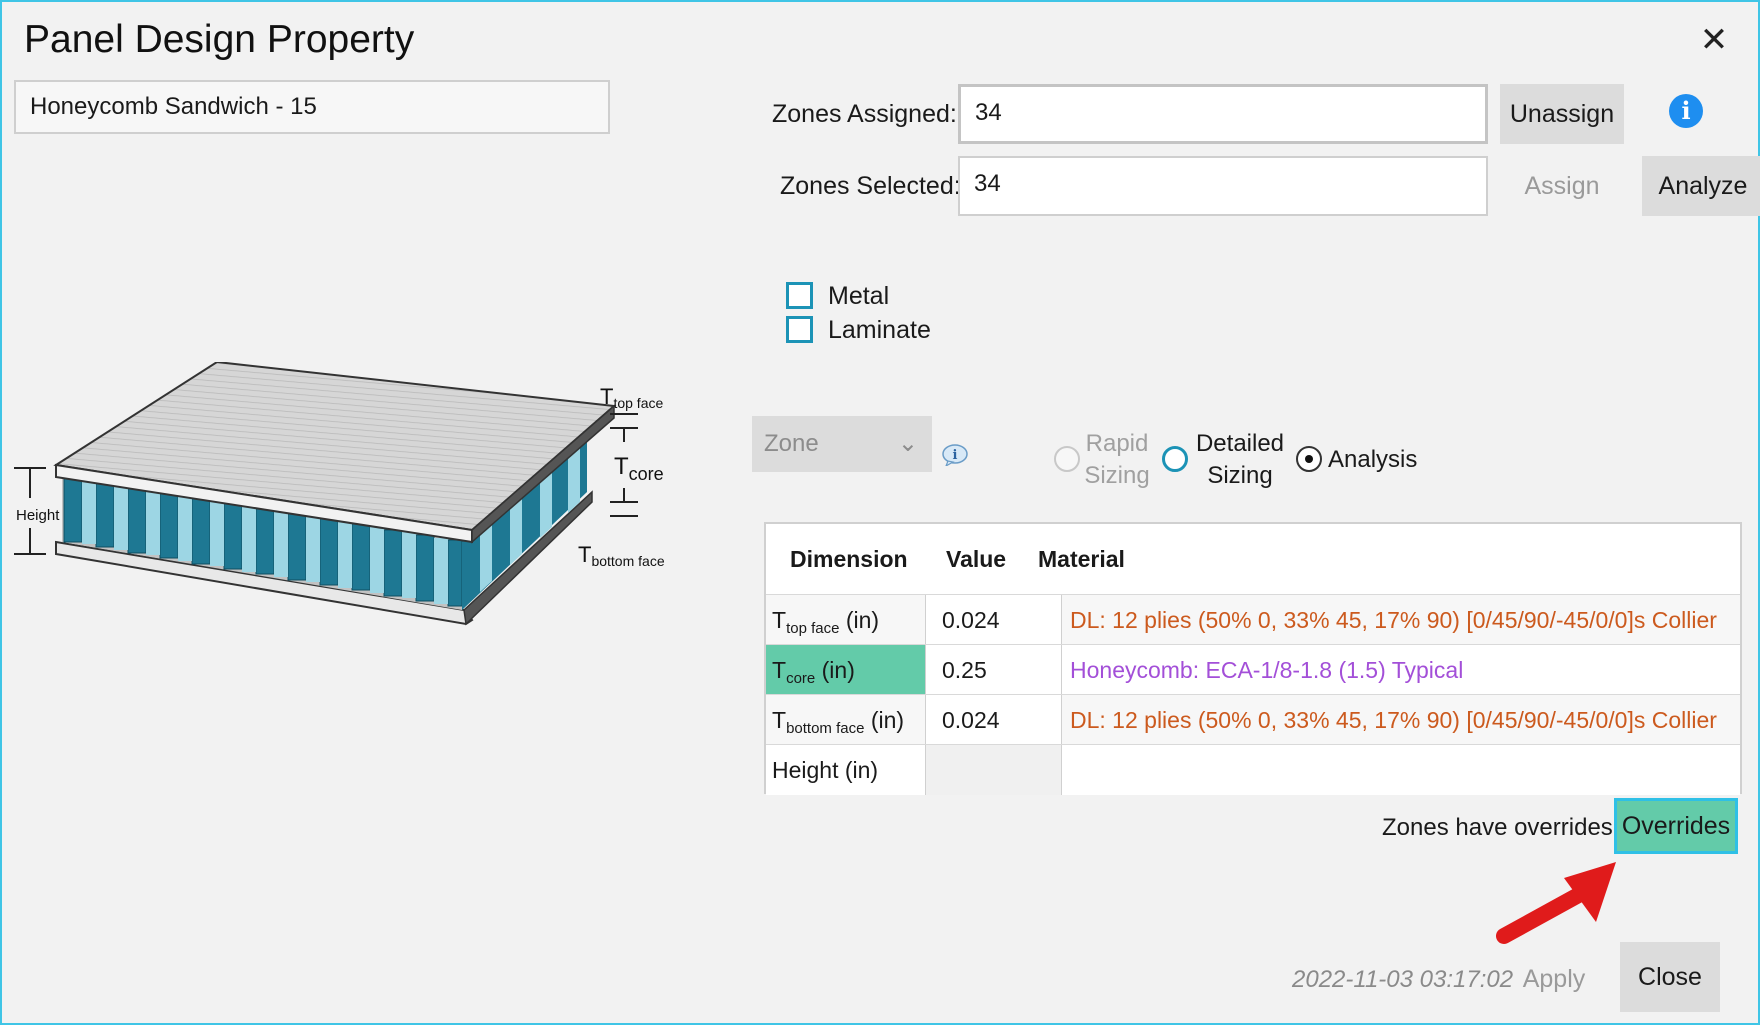 The height and width of the screenshot is (1025, 1760). Describe the element at coordinates (639, 468) in the screenshot. I see `core-label: Tcore` at that location.